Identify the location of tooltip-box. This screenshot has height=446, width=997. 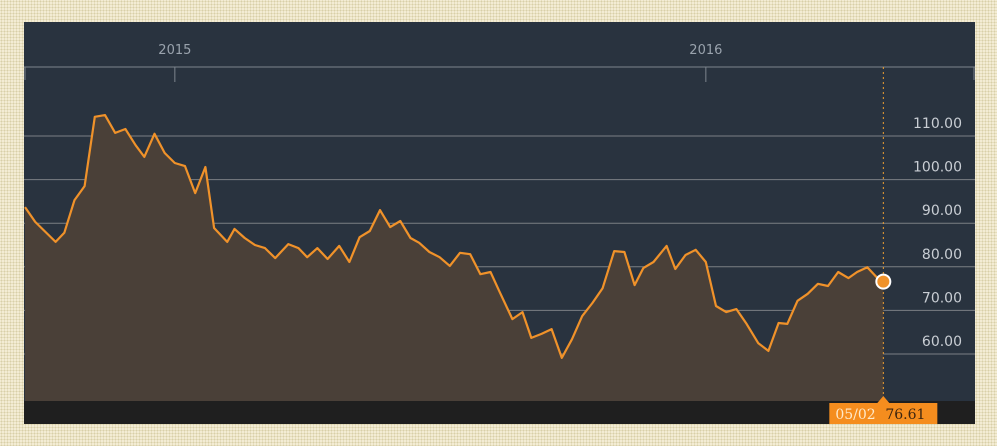
(883, 410).